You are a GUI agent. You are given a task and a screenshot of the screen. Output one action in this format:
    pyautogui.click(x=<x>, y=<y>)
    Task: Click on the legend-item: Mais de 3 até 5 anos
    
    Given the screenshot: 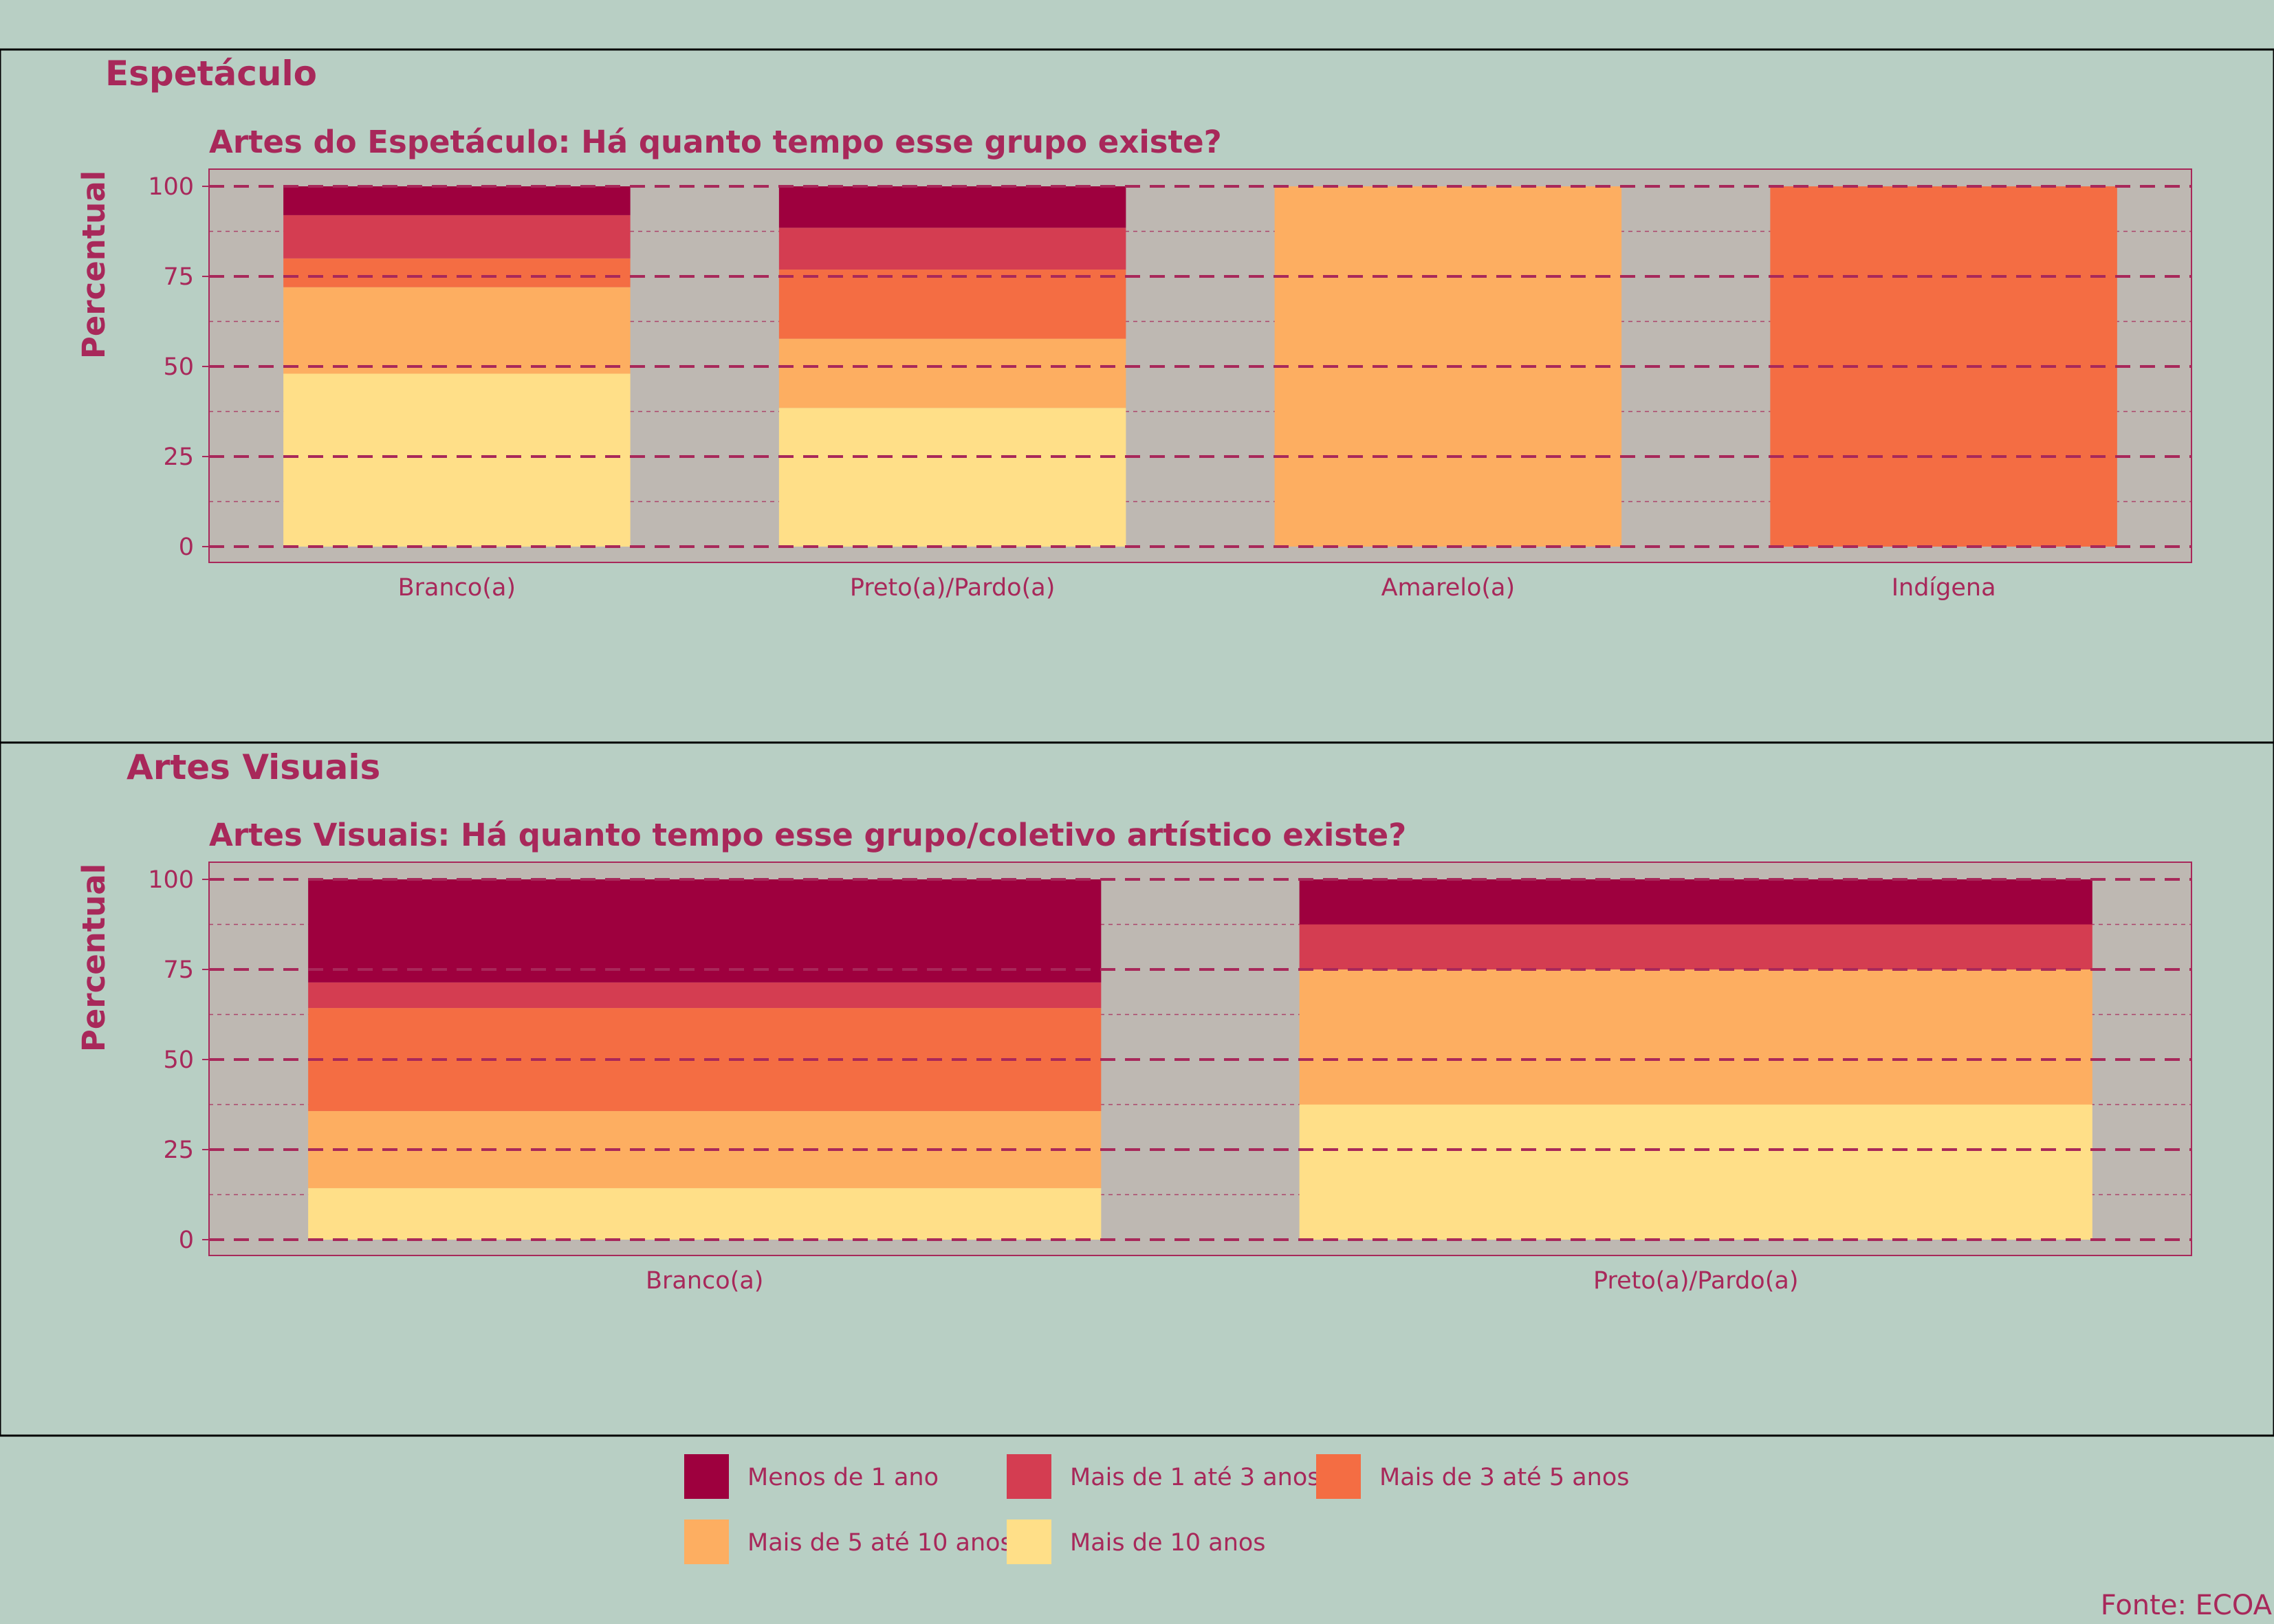 What is the action you would take?
    pyautogui.click(x=1473, y=1476)
    